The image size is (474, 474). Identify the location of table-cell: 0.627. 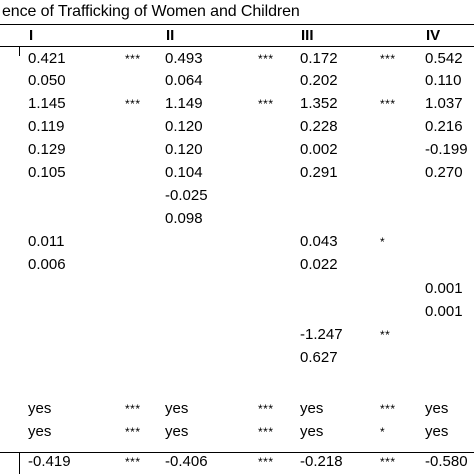
(319, 357).